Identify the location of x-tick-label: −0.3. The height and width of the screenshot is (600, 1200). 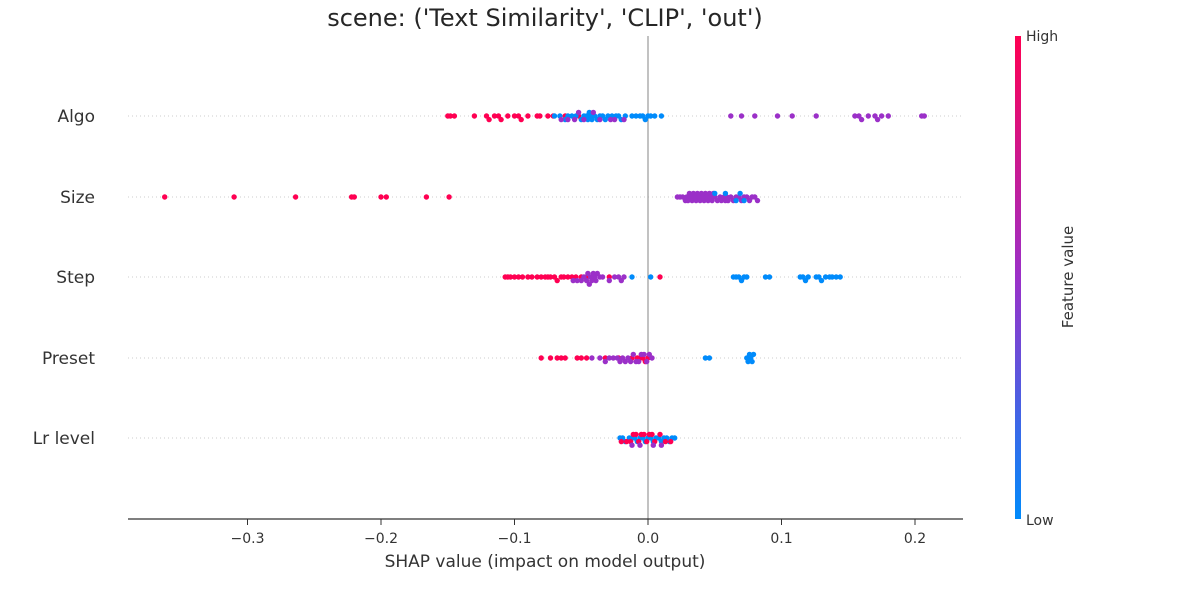
(248, 539).